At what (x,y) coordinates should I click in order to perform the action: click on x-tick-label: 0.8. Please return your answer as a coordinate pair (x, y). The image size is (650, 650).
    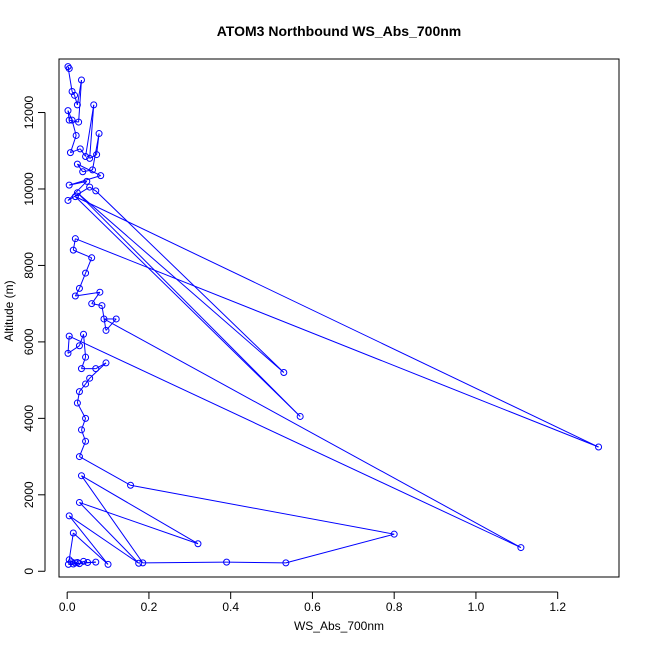
    Looking at the image, I should click on (394, 607).